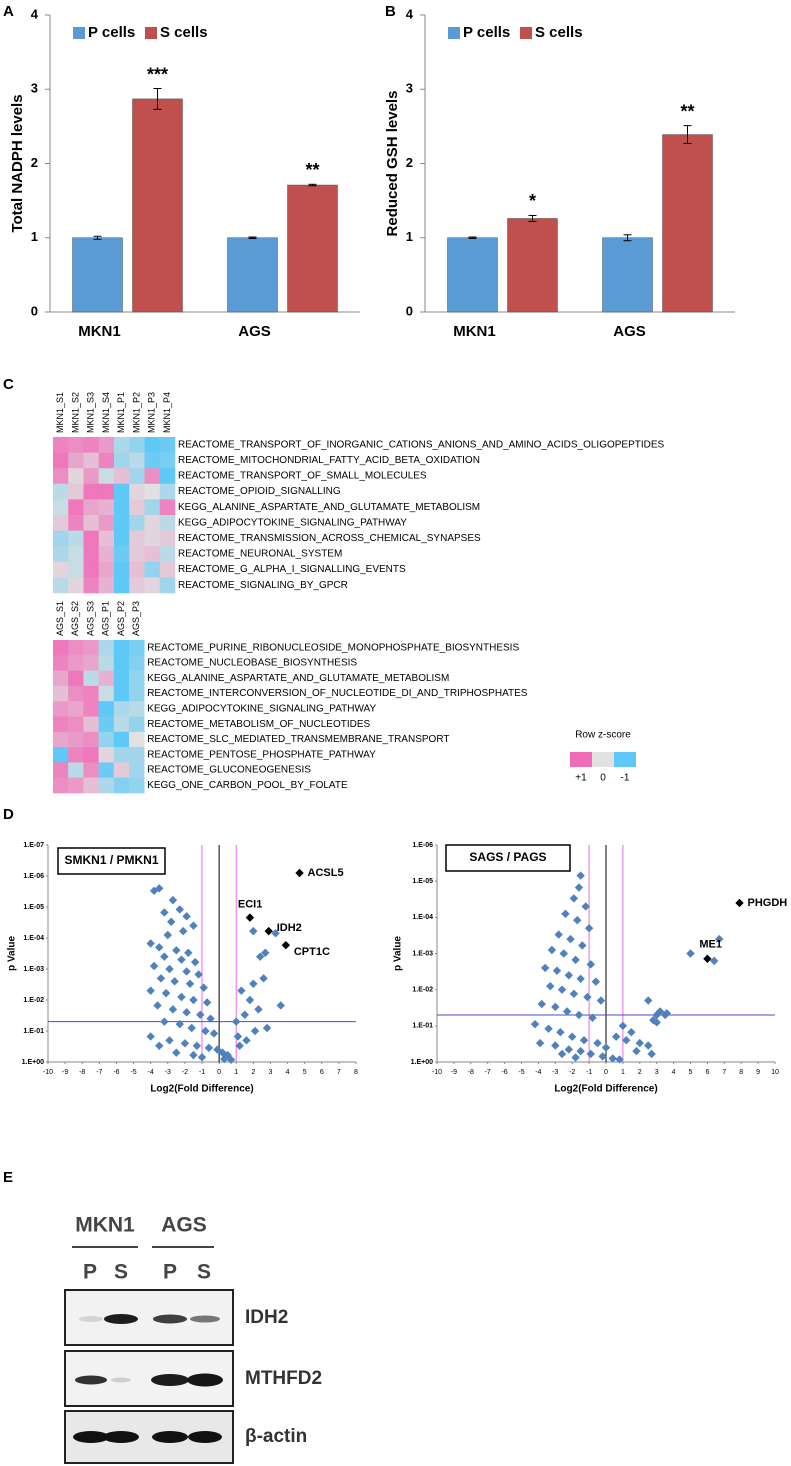 This screenshot has height=1466, width=791. I want to click on y-tick-label: 4, so click(35, 13).